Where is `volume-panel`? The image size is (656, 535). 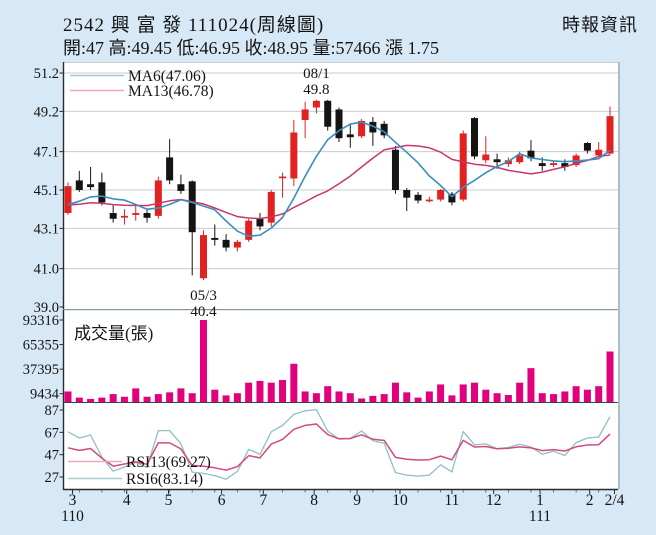 volume-panel is located at coordinates (340, 356).